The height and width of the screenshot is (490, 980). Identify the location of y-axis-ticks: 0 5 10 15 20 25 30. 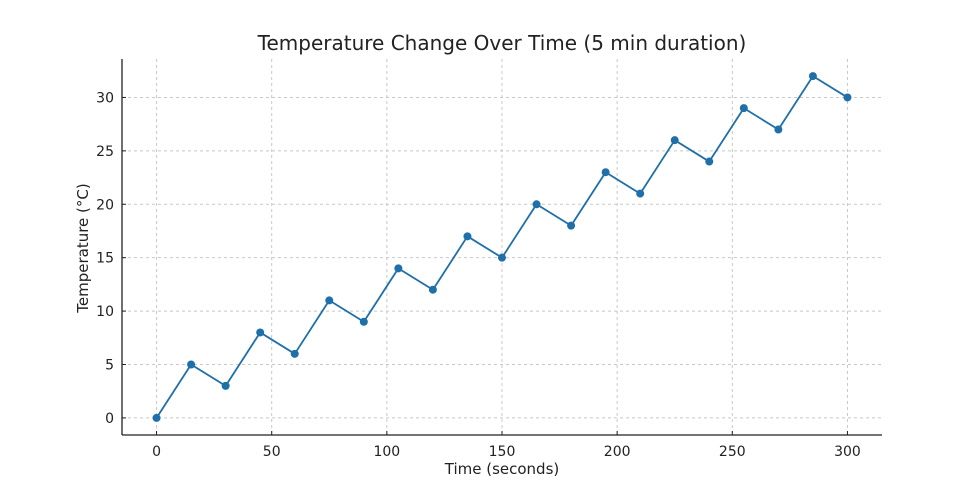
(111, 258).